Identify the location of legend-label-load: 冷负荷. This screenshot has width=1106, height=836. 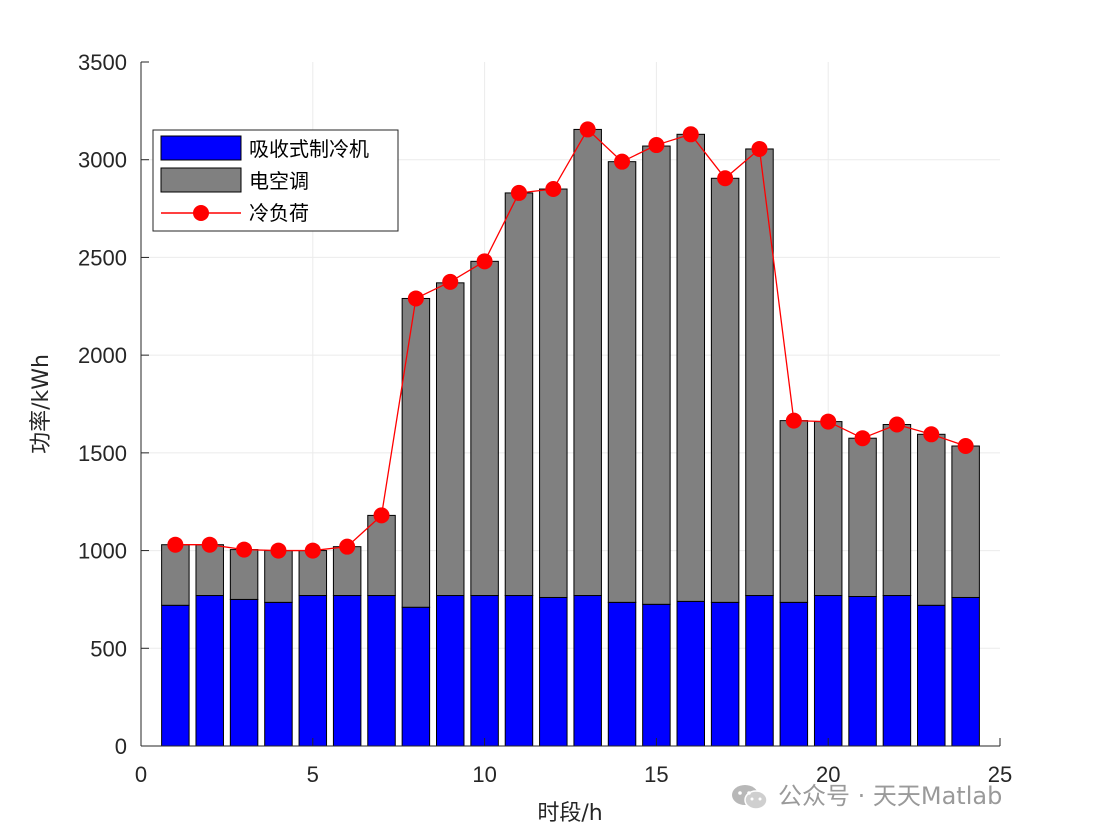
(279, 213).